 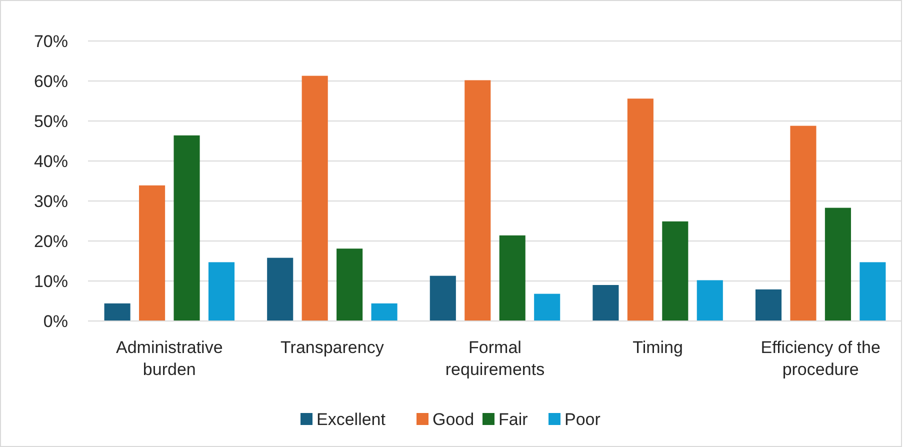 I want to click on legend-label: Fair, so click(x=513, y=419).